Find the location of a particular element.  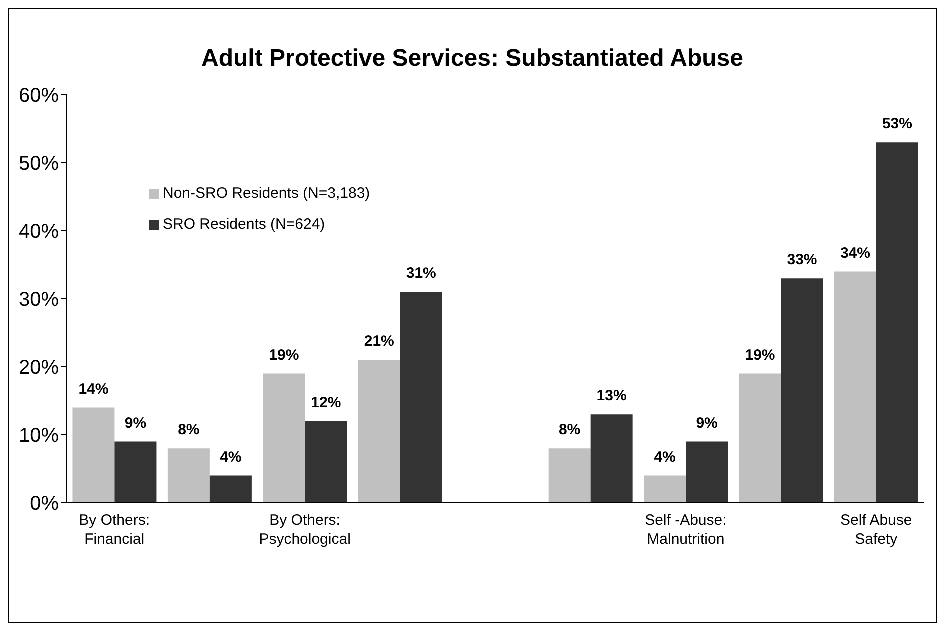

y-tick-label: 40% is located at coordinates (39, 232).